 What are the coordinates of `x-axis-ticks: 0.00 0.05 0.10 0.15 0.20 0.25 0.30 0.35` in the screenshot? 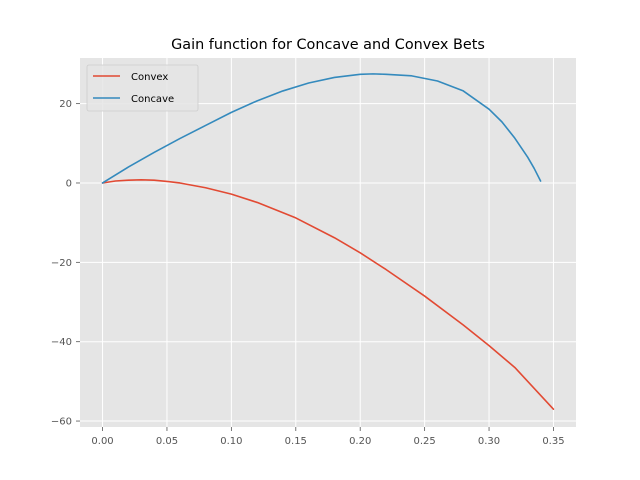 It's located at (328, 437).